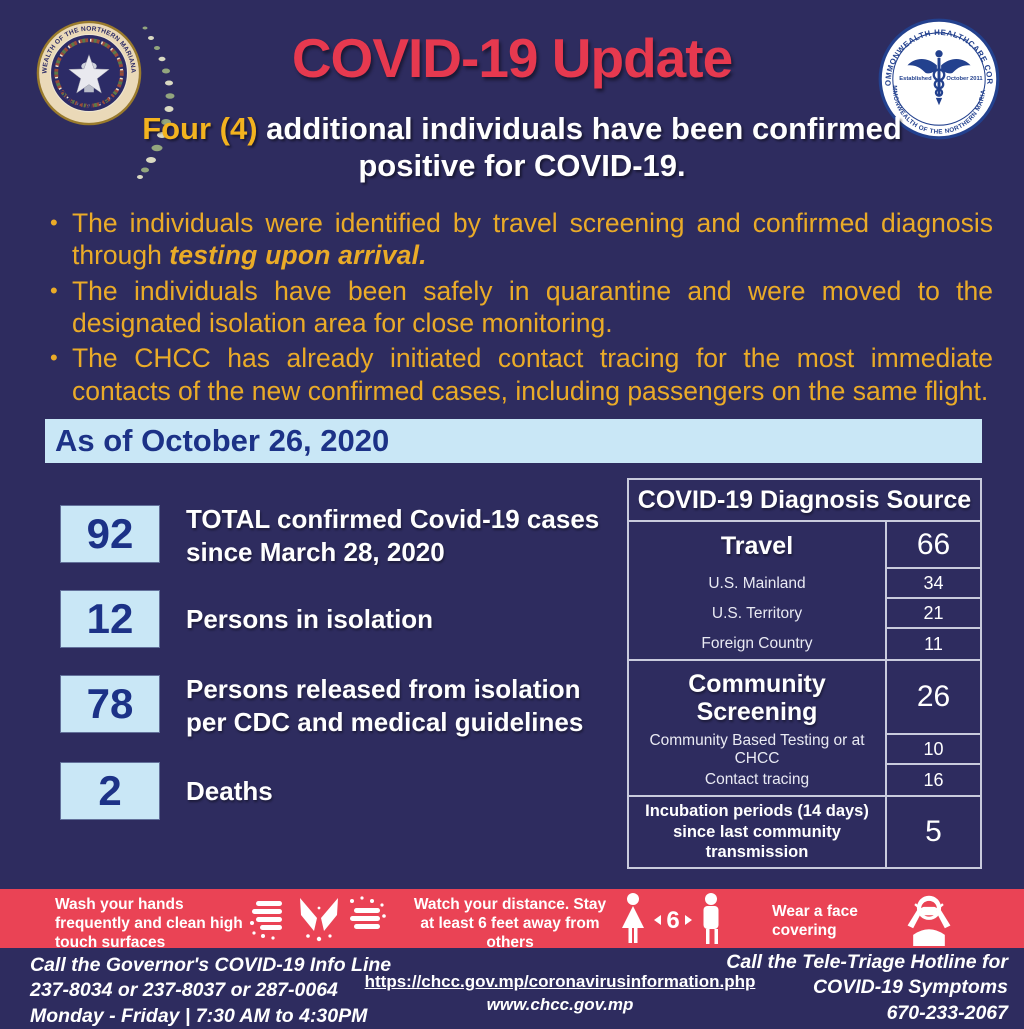 The image size is (1024, 1029). What do you see at coordinates (512, 58) in the screenshot?
I see `page-title: COVID-19 Update` at bounding box center [512, 58].